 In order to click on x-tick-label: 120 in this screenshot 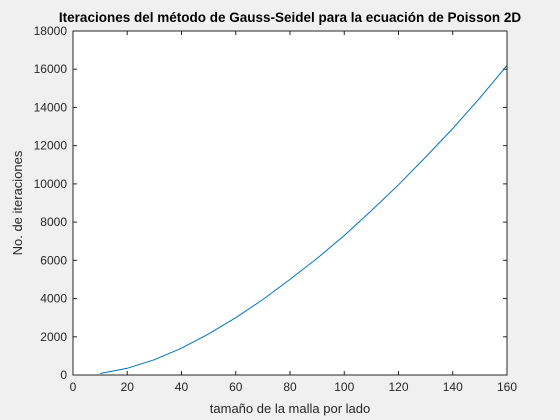, I will do `click(398, 387)`.